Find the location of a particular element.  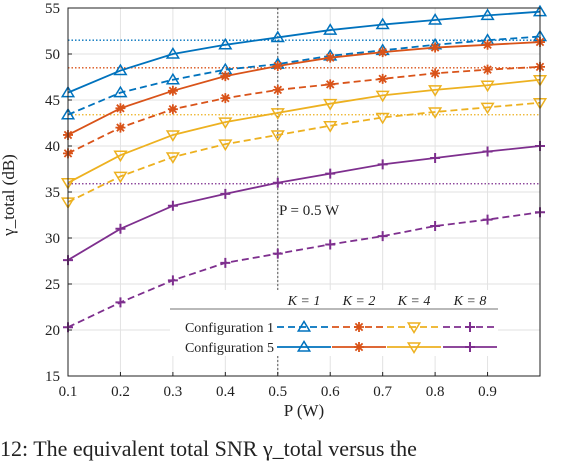

legend-row-label: Configuration 1 is located at coordinates (229, 328).